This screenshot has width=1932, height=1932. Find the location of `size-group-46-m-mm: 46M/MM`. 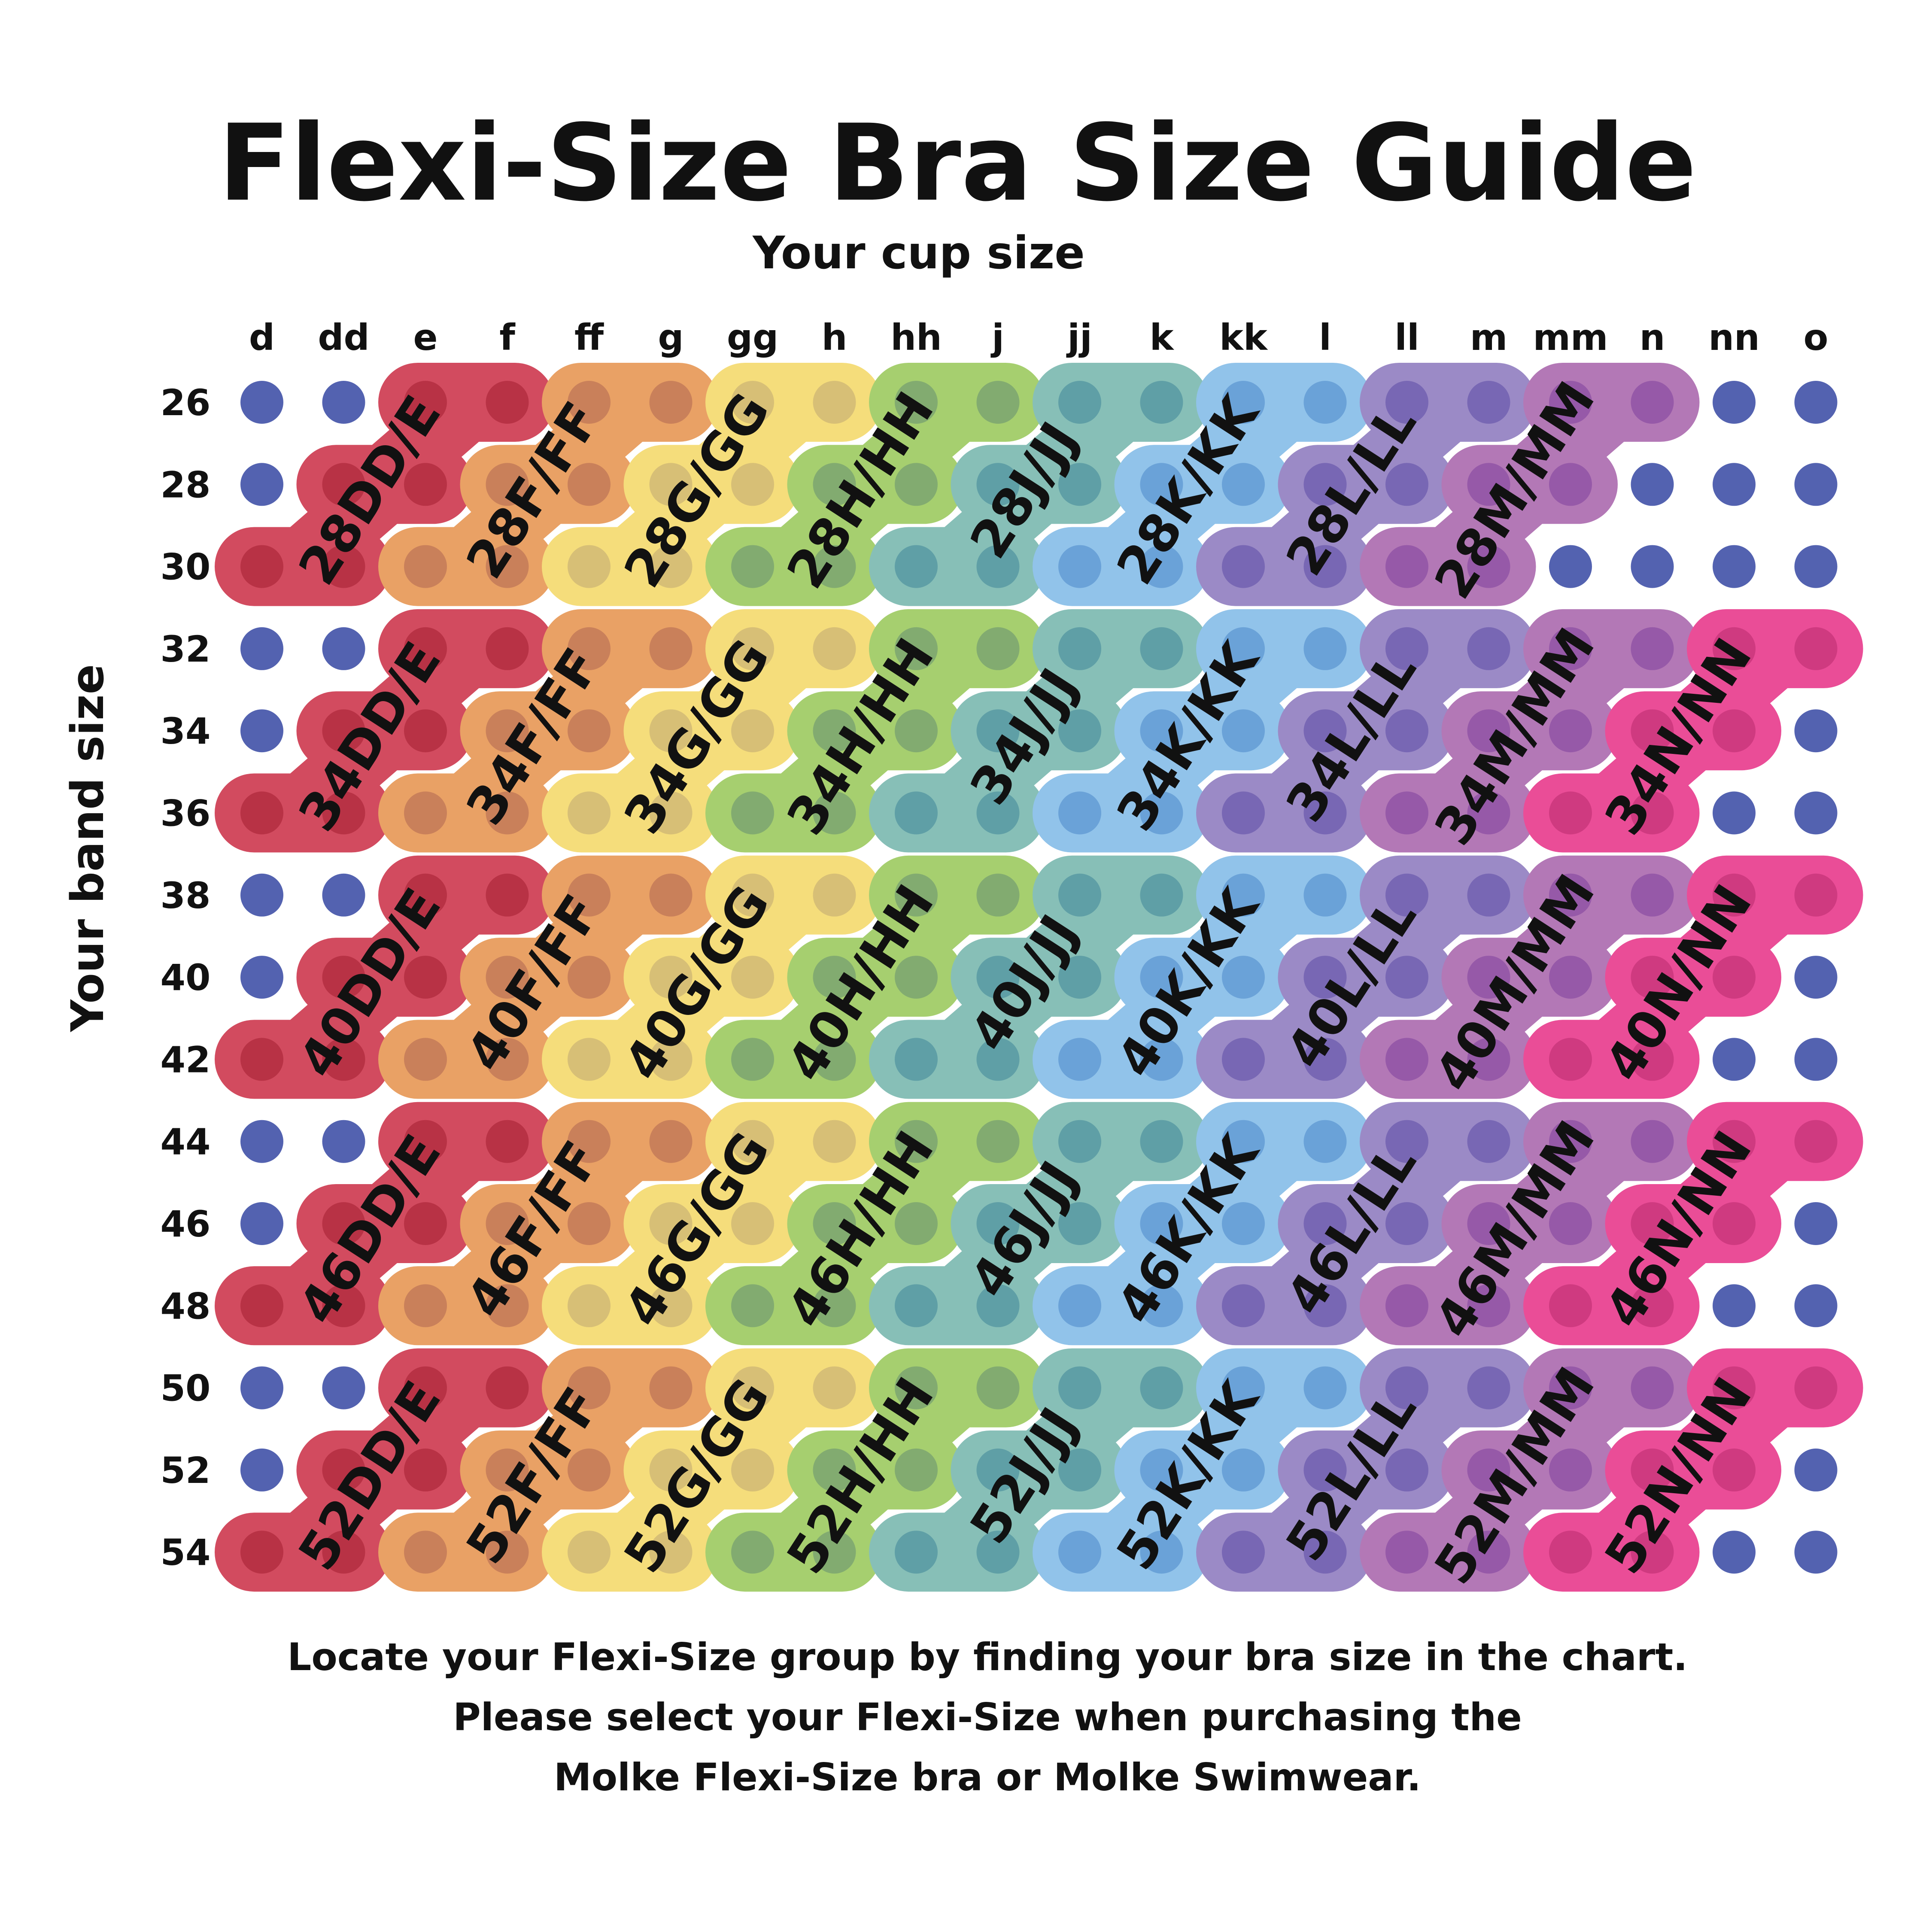

size-group-46-m-mm: 46M/MM is located at coordinates (1530, 1225).